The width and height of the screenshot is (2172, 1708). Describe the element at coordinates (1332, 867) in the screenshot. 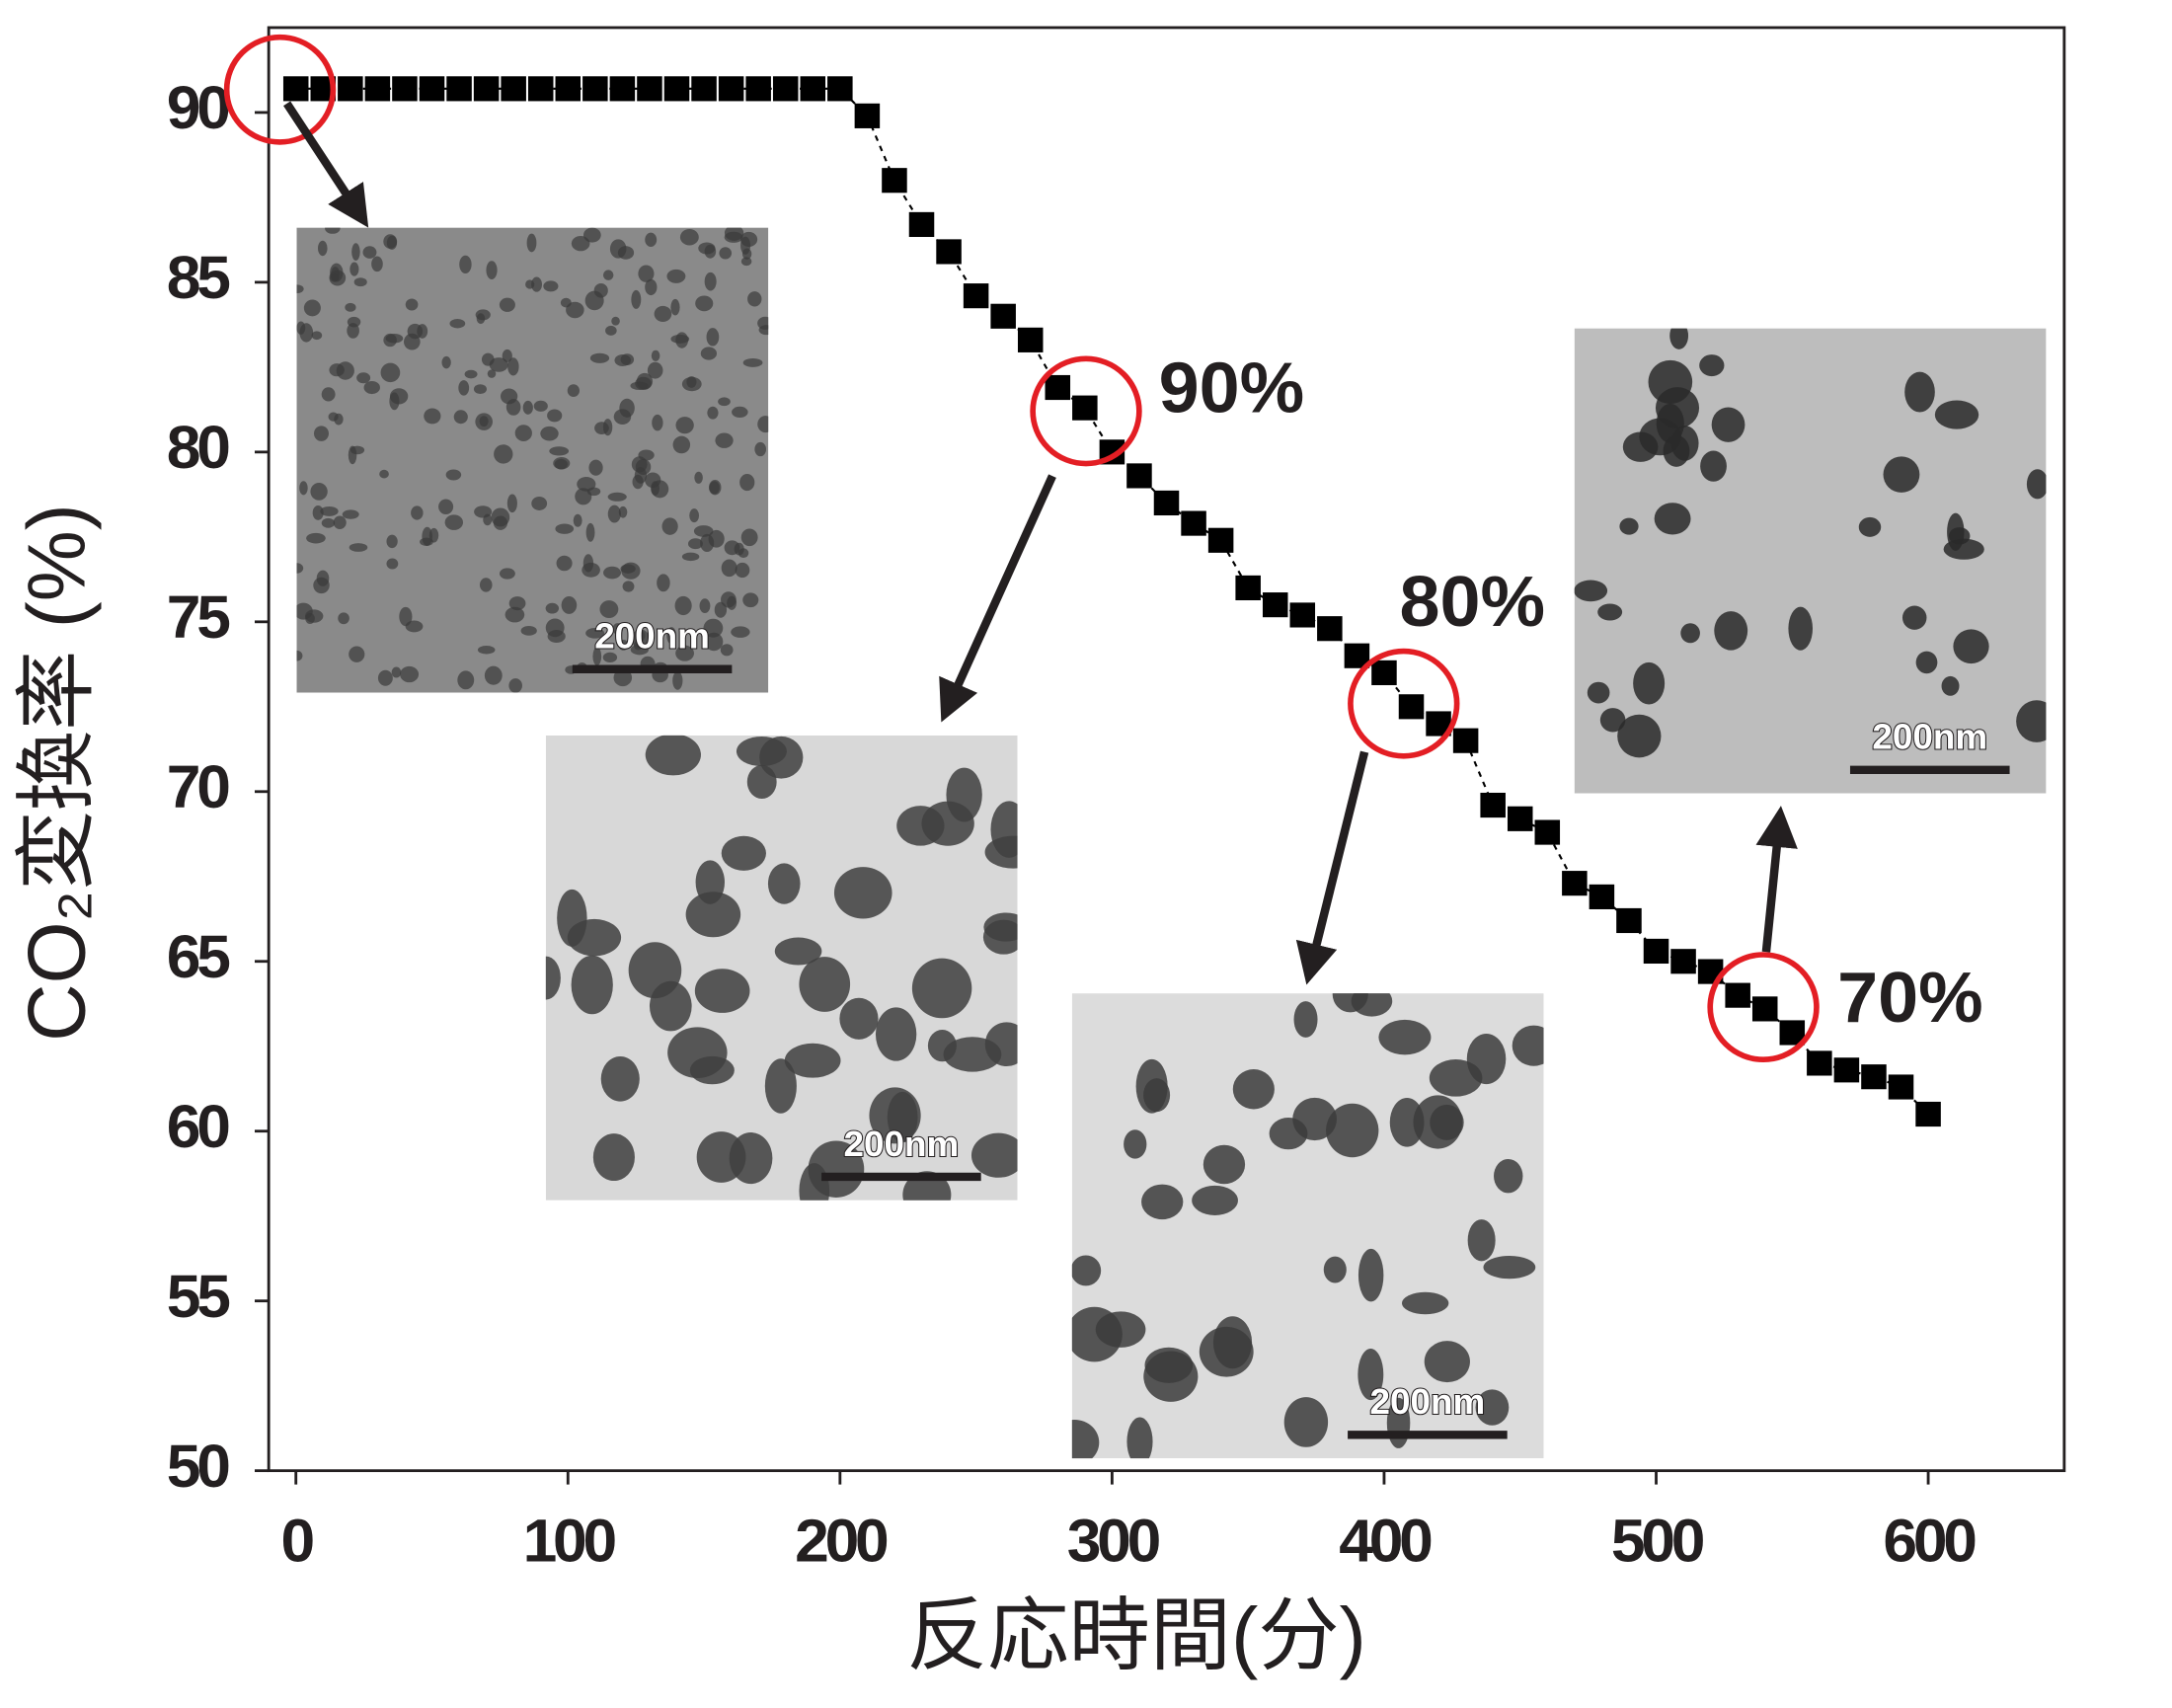

I see `arrow` at that location.